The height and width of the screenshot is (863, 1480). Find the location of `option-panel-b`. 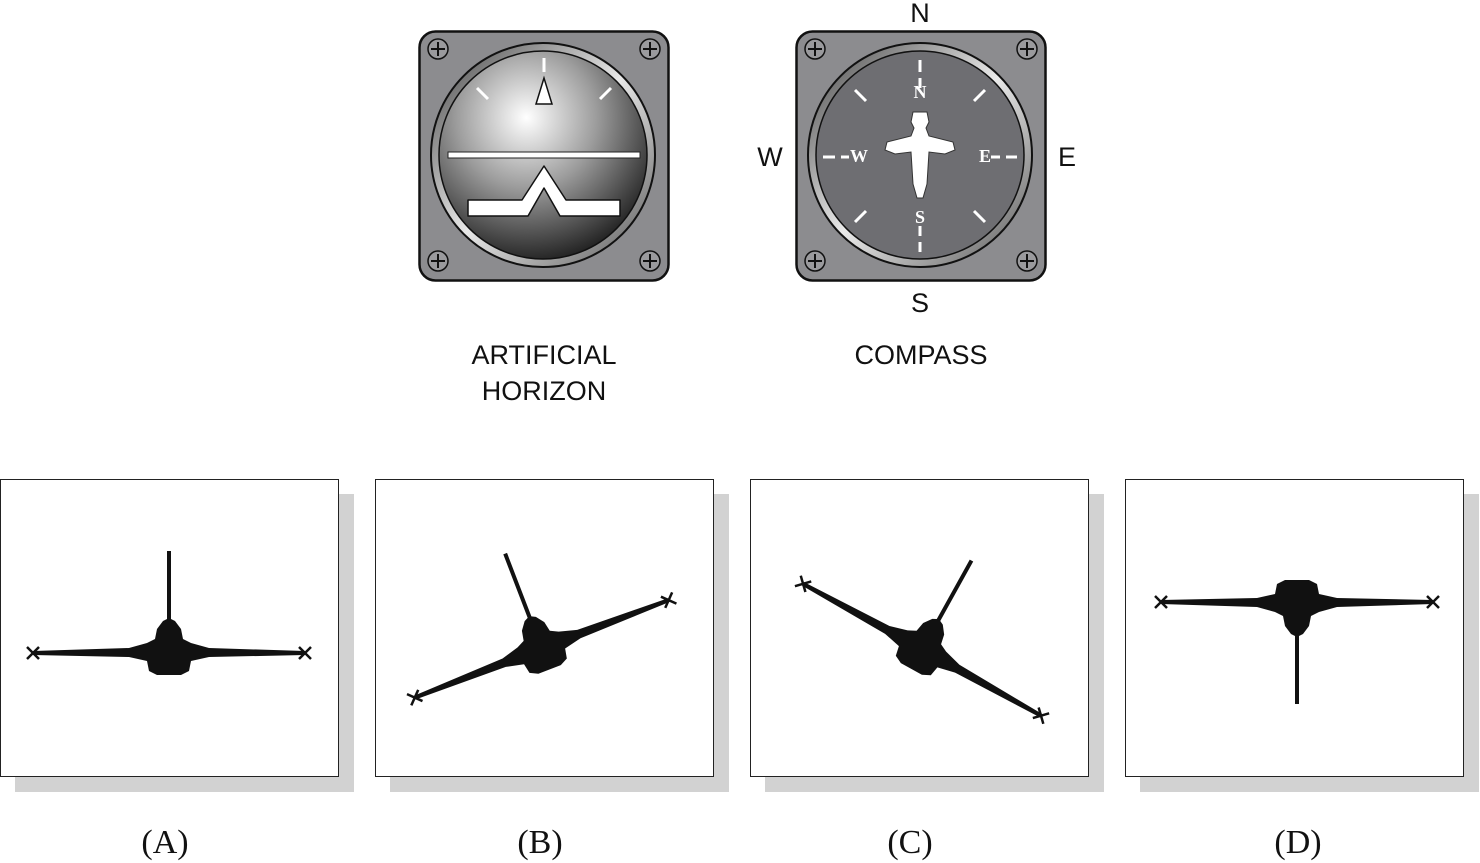

option-panel-b is located at coordinates (552, 636).